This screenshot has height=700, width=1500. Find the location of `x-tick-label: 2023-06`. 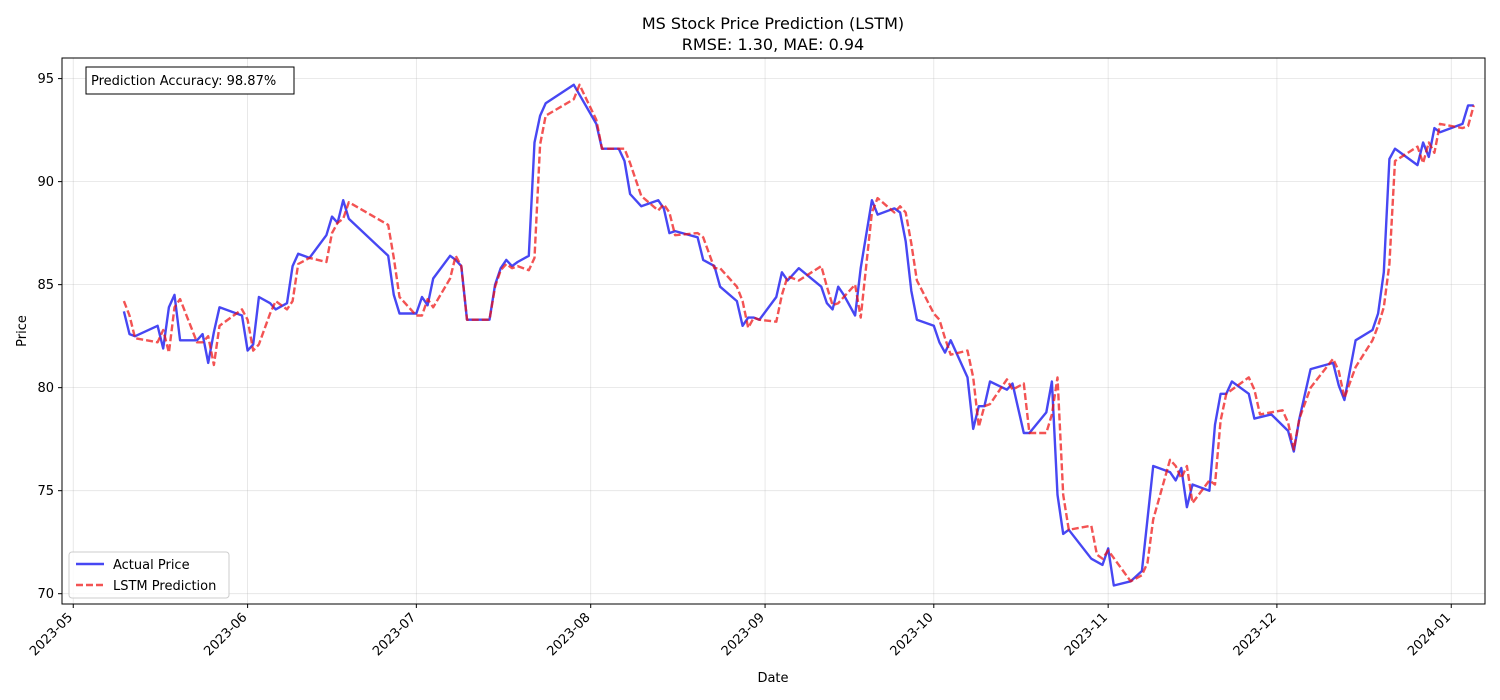

x-tick-label: 2023-06 is located at coordinates (225, 634).